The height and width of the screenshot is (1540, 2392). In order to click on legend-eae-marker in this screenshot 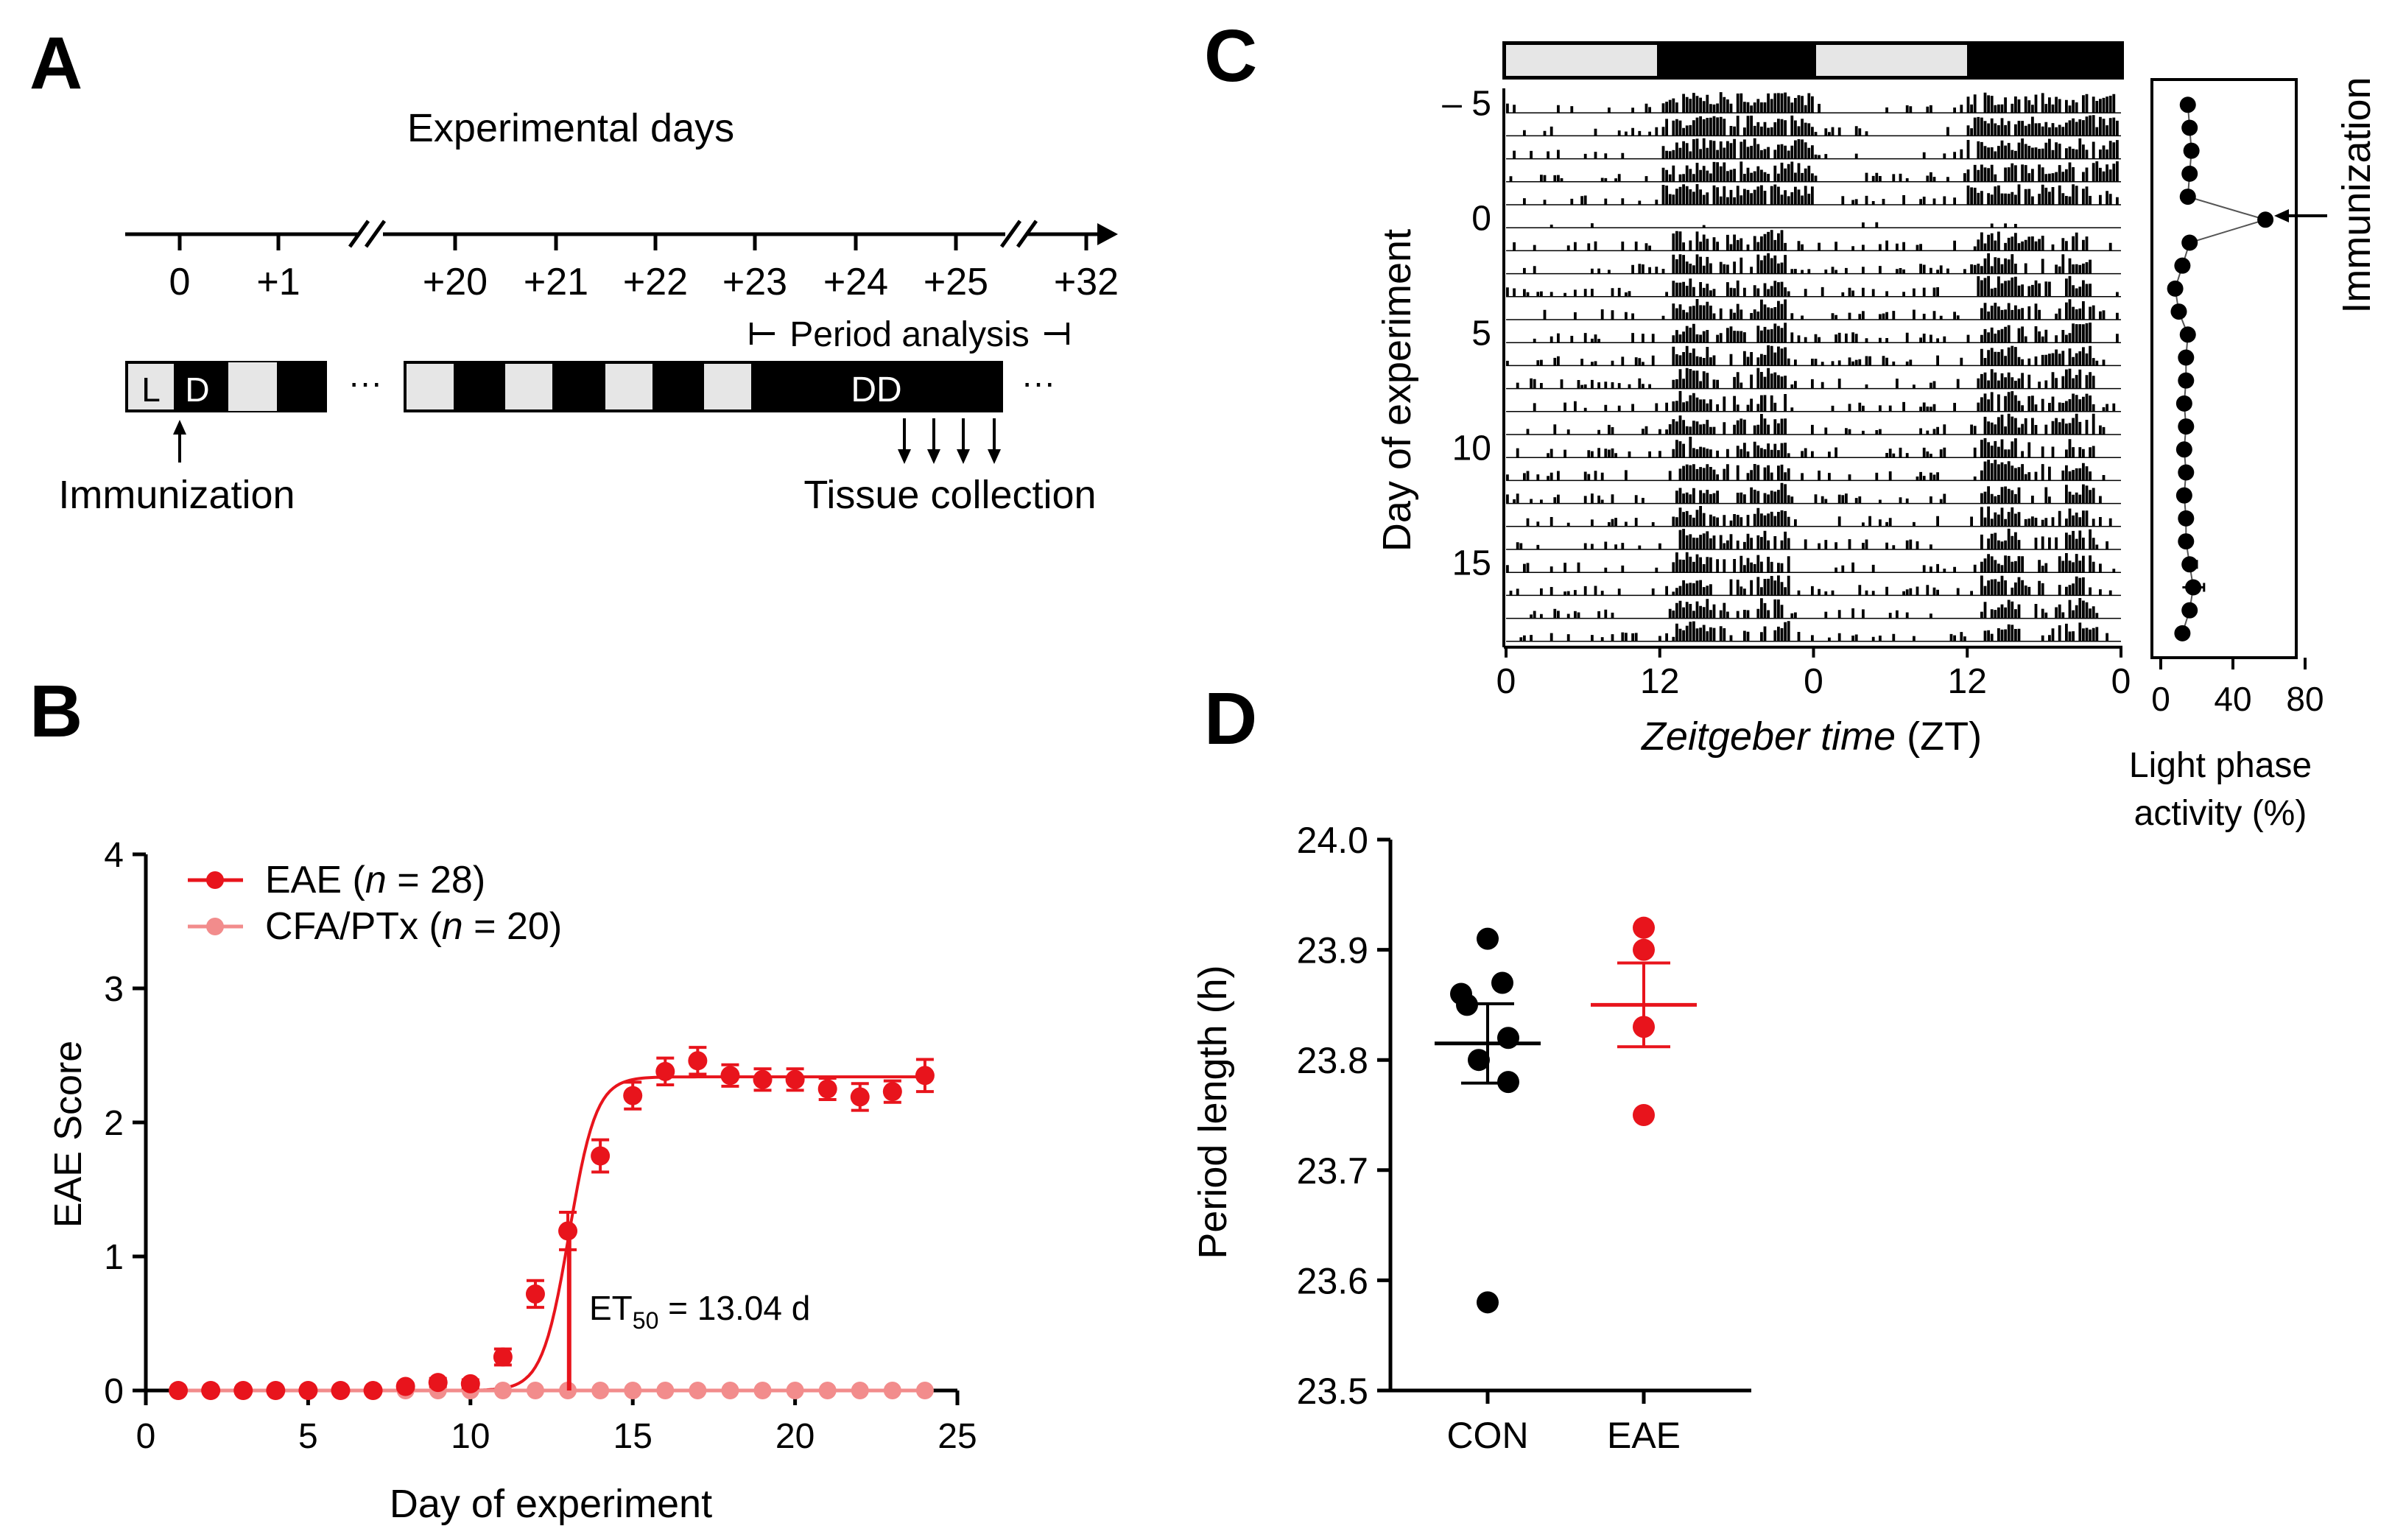, I will do `click(215, 880)`.